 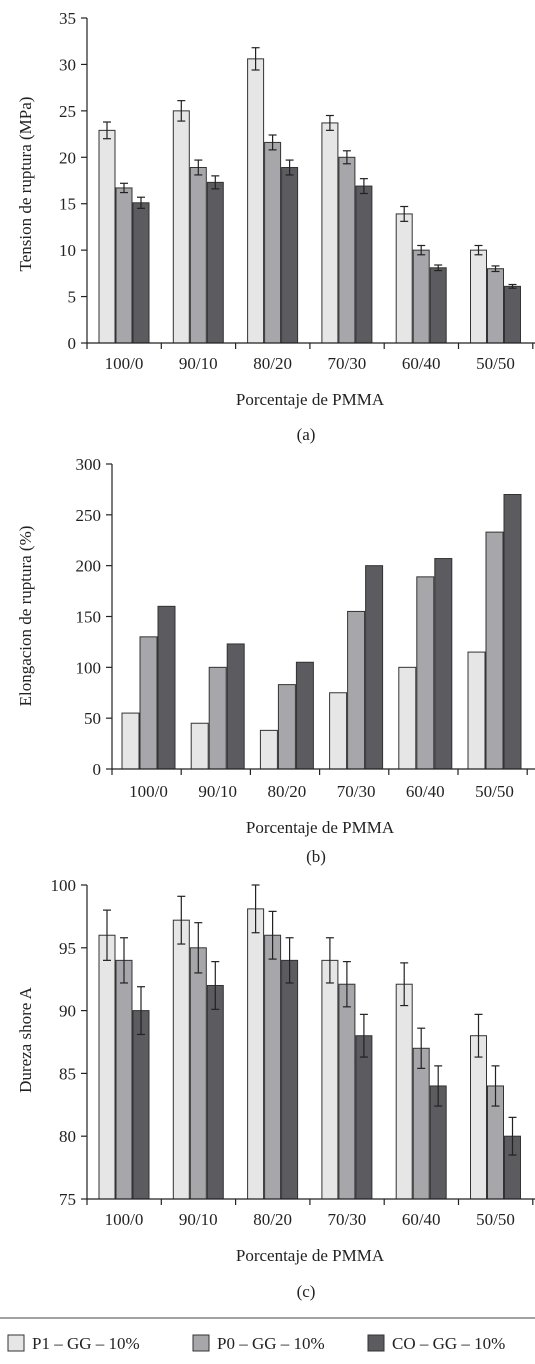 What do you see at coordinates (67, 1073) in the screenshot?
I see `panel-c-ytick-label-2: 85` at bounding box center [67, 1073].